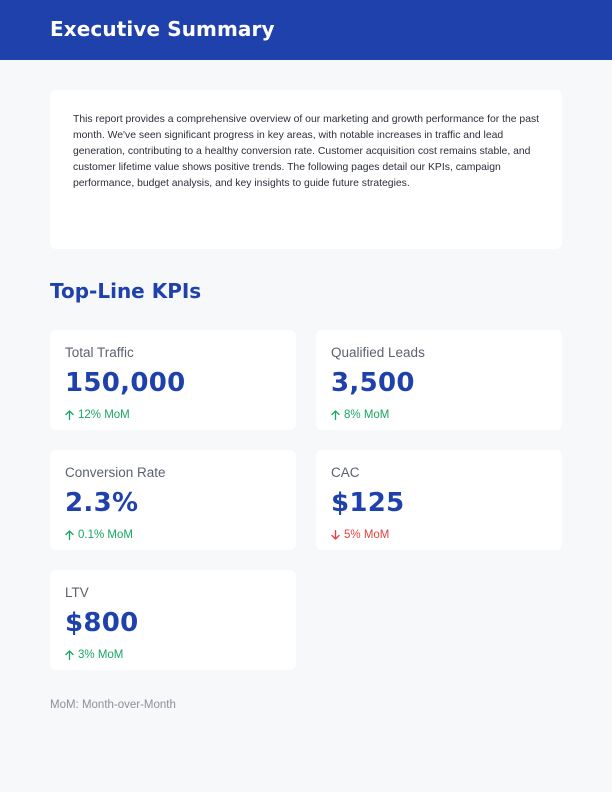 This screenshot has width=612, height=792. I want to click on kpi-change: 12% MoM, so click(97, 415).